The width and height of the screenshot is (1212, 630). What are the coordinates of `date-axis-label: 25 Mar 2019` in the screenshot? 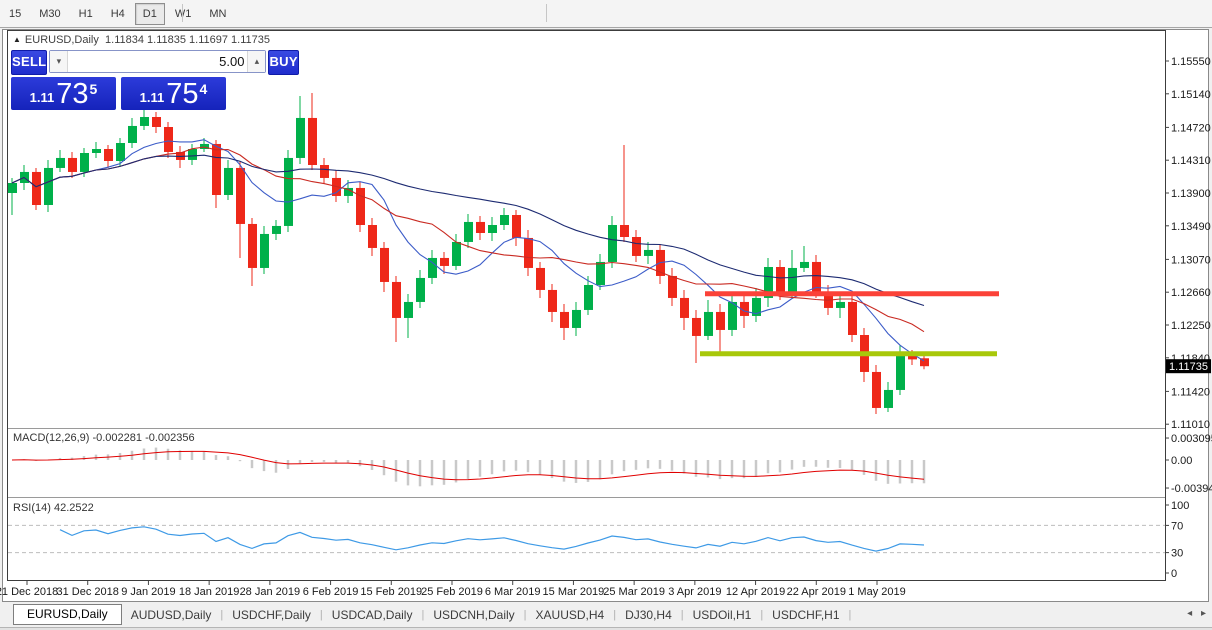 It's located at (634, 592).